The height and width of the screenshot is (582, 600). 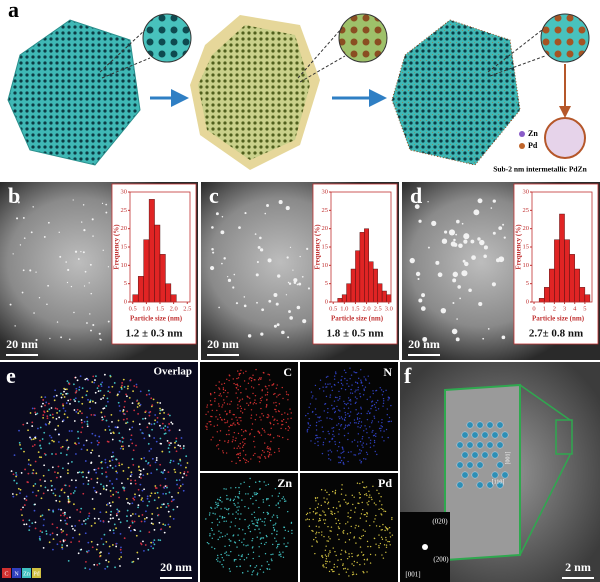 I want to click on x-axis-title: Particle size (nm), so click(x=357, y=319).